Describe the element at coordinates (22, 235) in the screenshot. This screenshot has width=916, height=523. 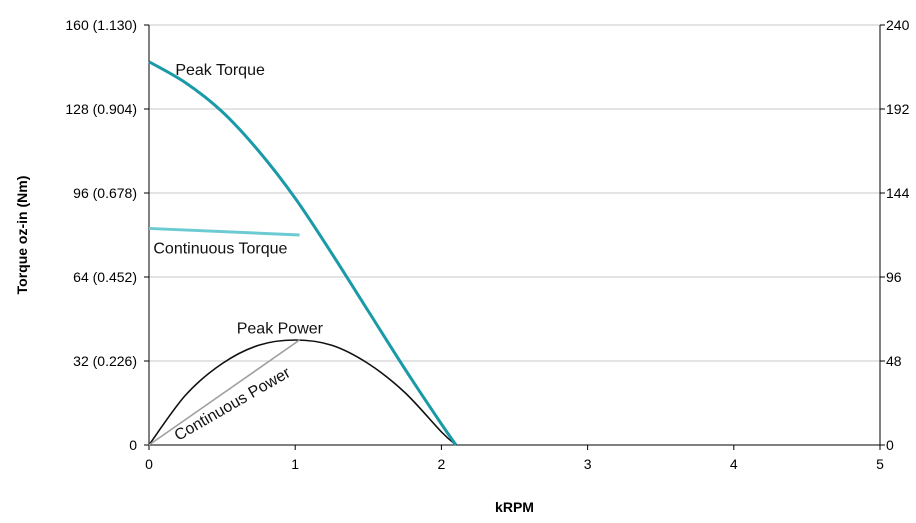
I see `y-axis-title: Torque oz-in (Nm)` at that location.